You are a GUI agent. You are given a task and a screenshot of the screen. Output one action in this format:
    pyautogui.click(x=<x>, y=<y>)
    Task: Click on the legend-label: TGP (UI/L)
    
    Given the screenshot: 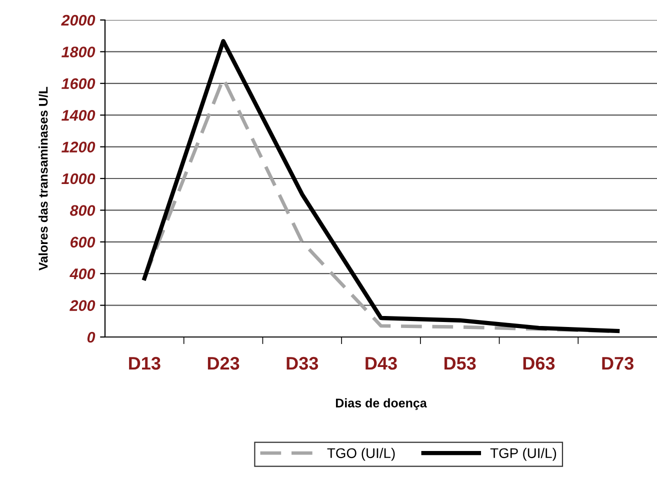 What is the action you would take?
    pyautogui.click(x=523, y=454)
    